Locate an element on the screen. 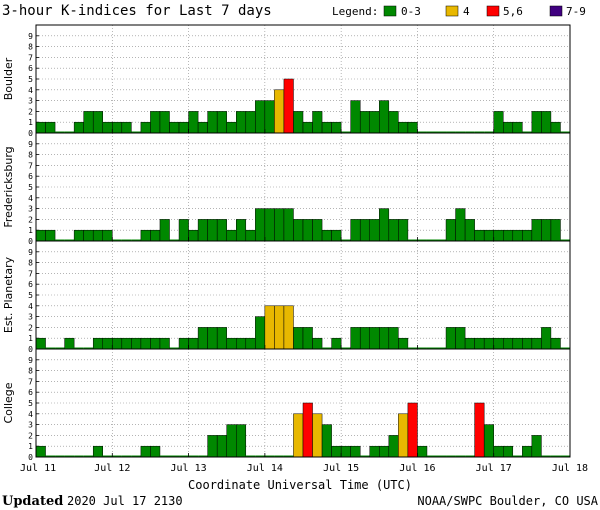 This screenshot has width=600, height=510. x-tick-label: Jul 17 is located at coordinates (494, 468).